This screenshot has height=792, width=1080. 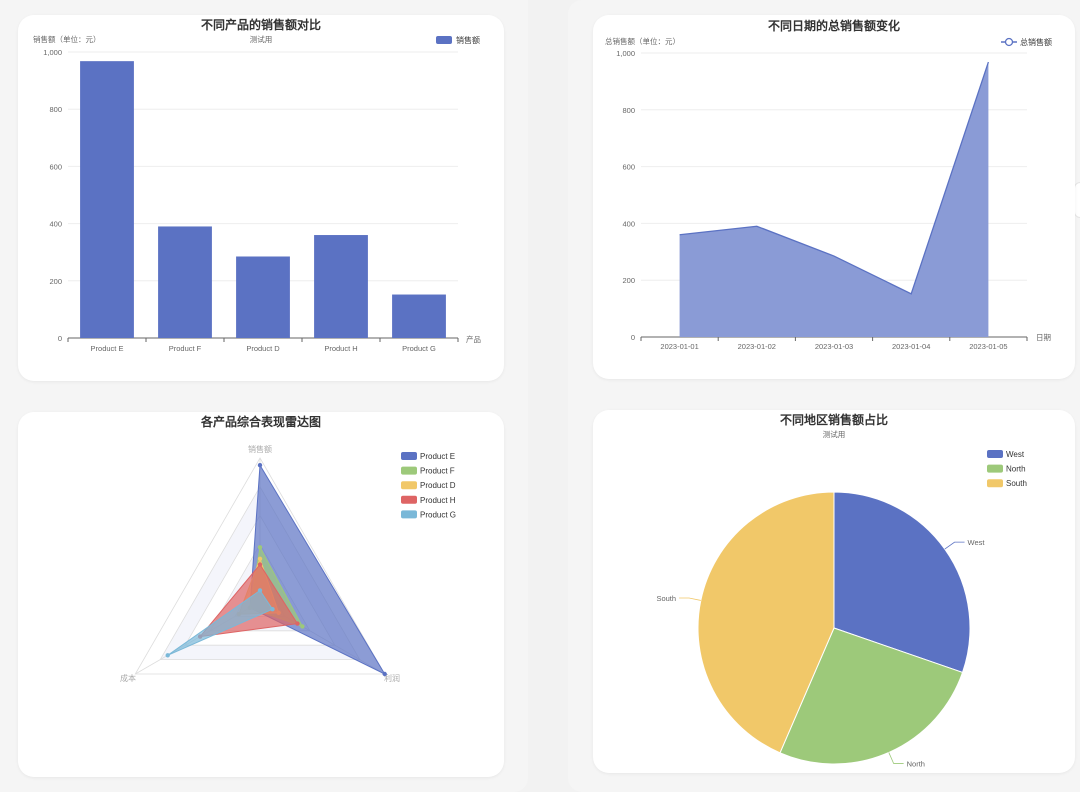 What do you see at coordinates (260, 449) in the screenshot?
I see `radar-indicator-label: 销售额` at bounding box center [260, 449].